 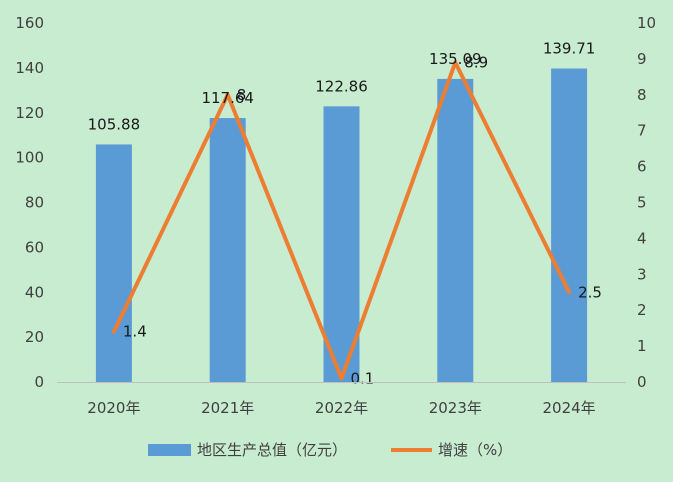 What do you see at coordinates (39, 382) in the screenshot?
I see `left-axis-tick-label: 0` at bounding box center [39, 382].